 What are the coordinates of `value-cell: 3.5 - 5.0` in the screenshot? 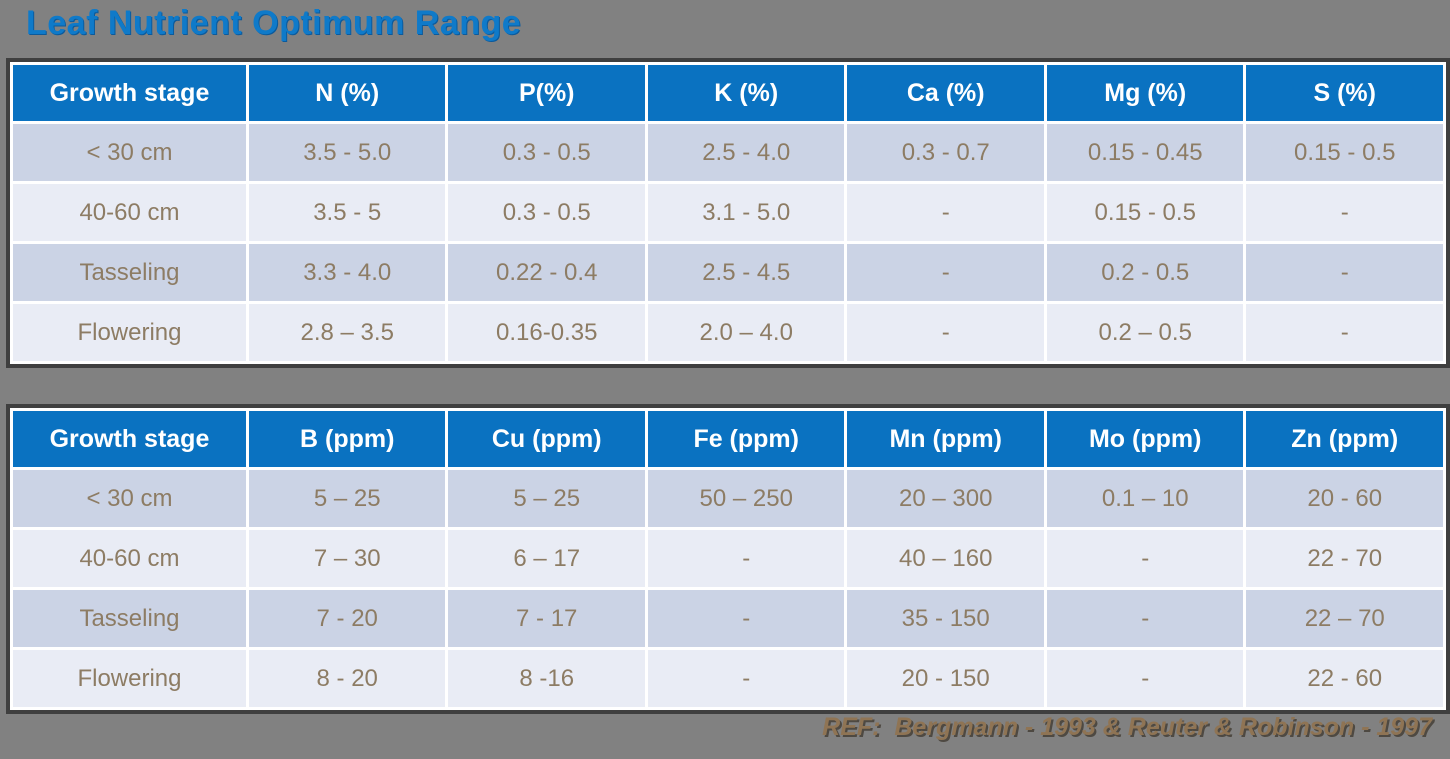 It's located at (347, 152).